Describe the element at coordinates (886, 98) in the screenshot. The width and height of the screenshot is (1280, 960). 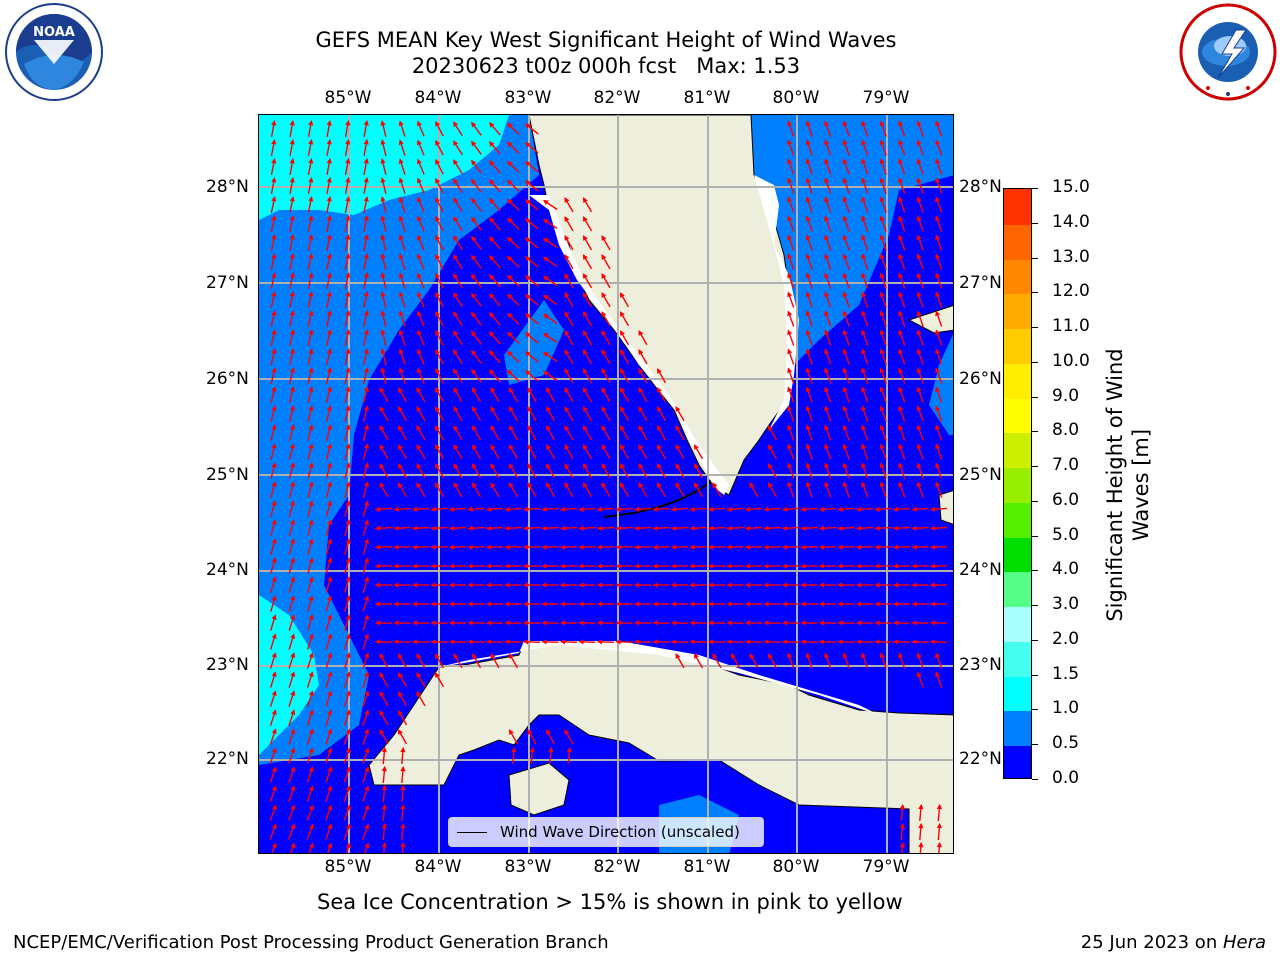
I see `lon-label: 79°W` at that location.